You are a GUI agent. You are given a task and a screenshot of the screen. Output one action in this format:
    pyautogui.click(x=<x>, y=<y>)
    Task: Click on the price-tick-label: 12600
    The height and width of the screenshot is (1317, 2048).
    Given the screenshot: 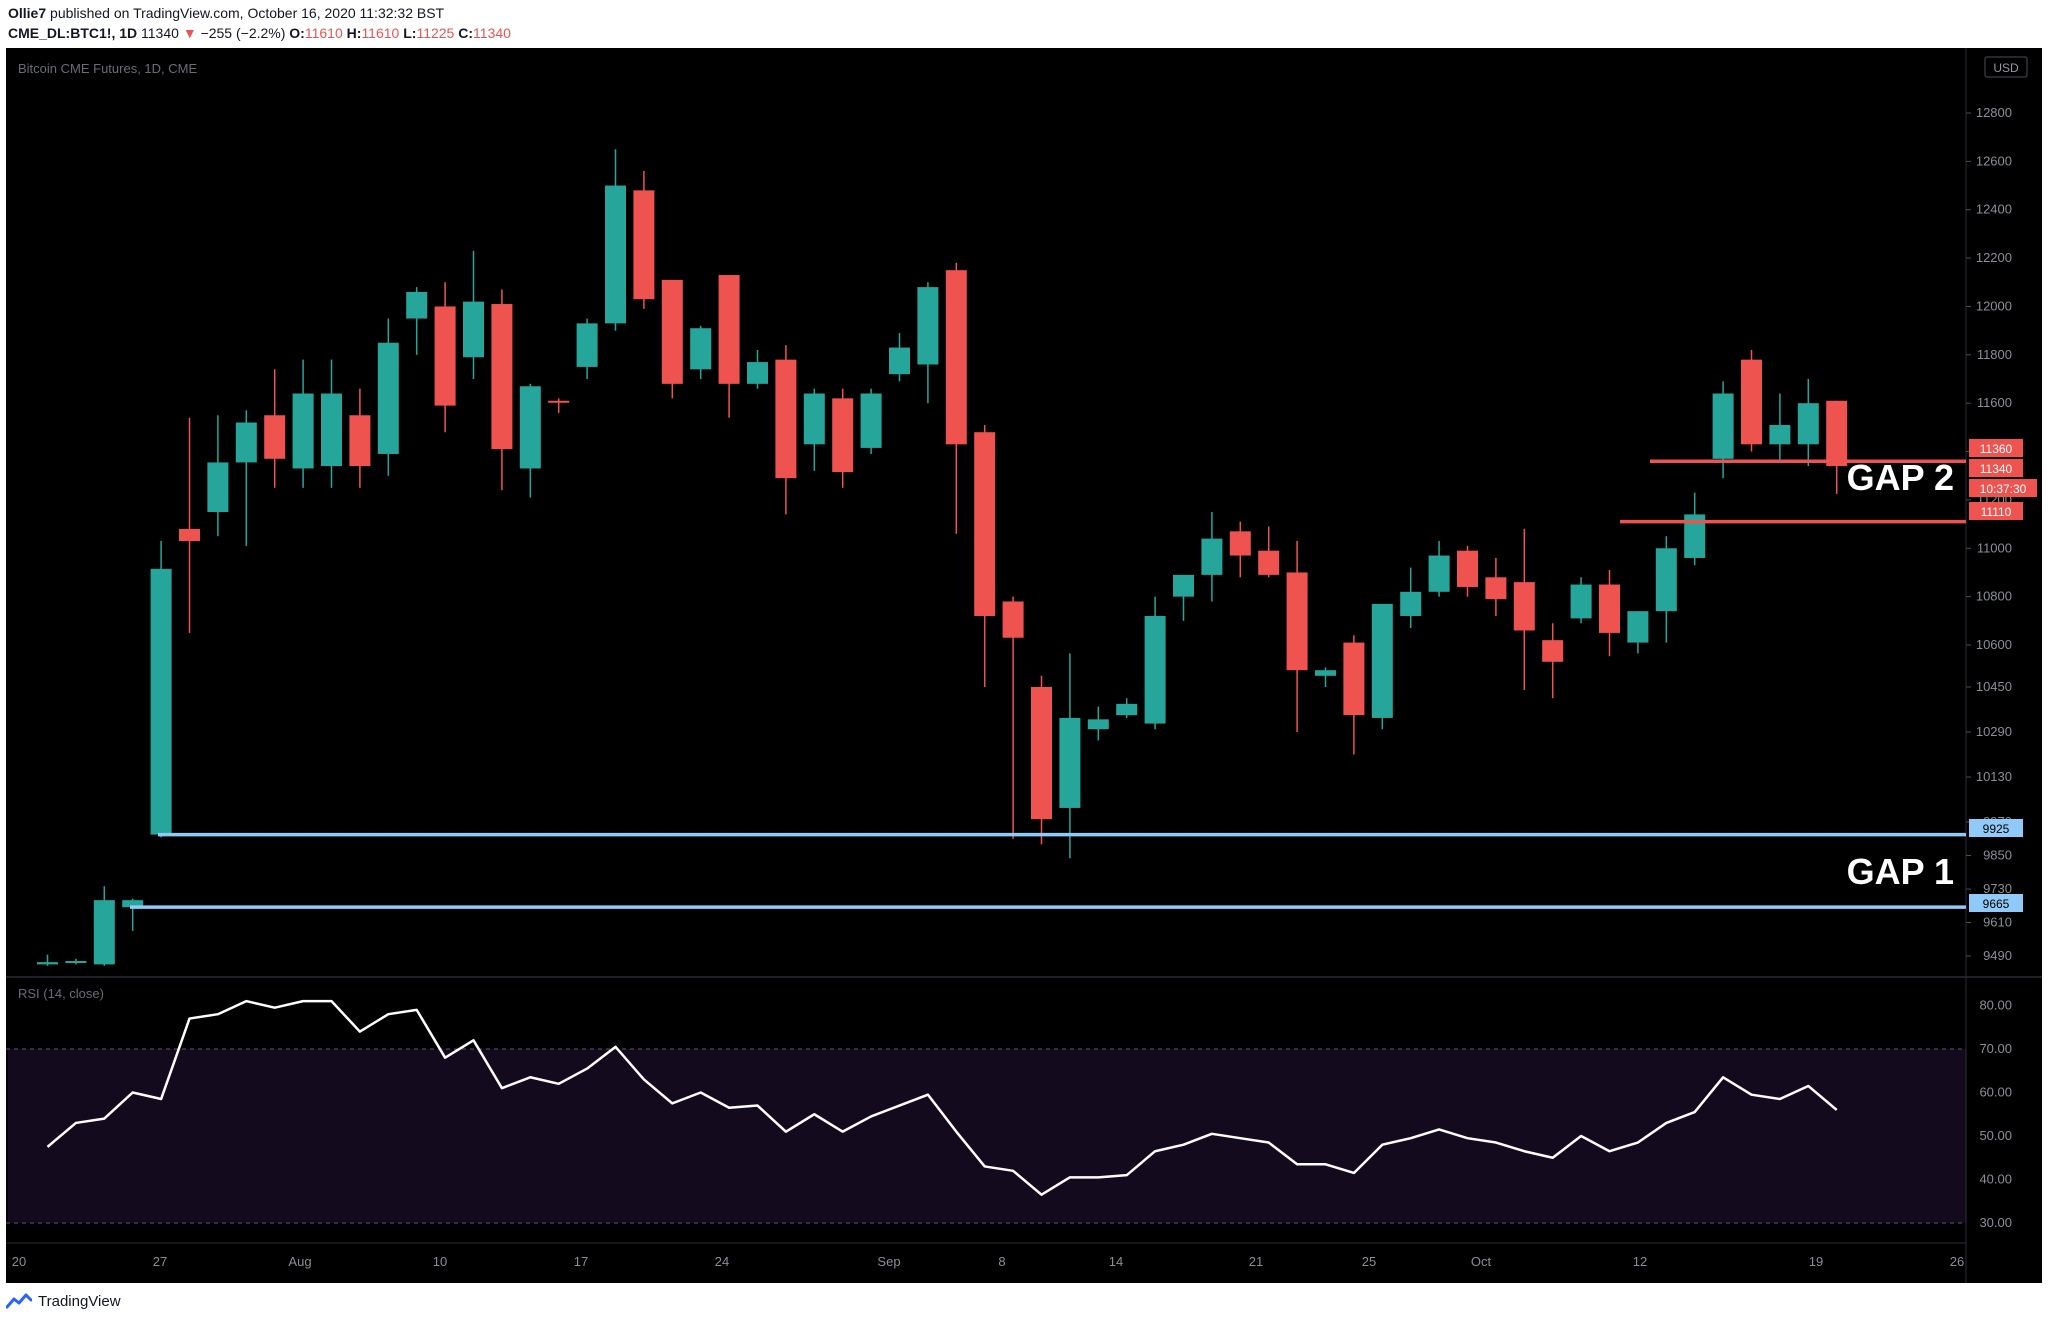 What is the action you would take?
    pyautogui.click(x=1994, y=160)
    